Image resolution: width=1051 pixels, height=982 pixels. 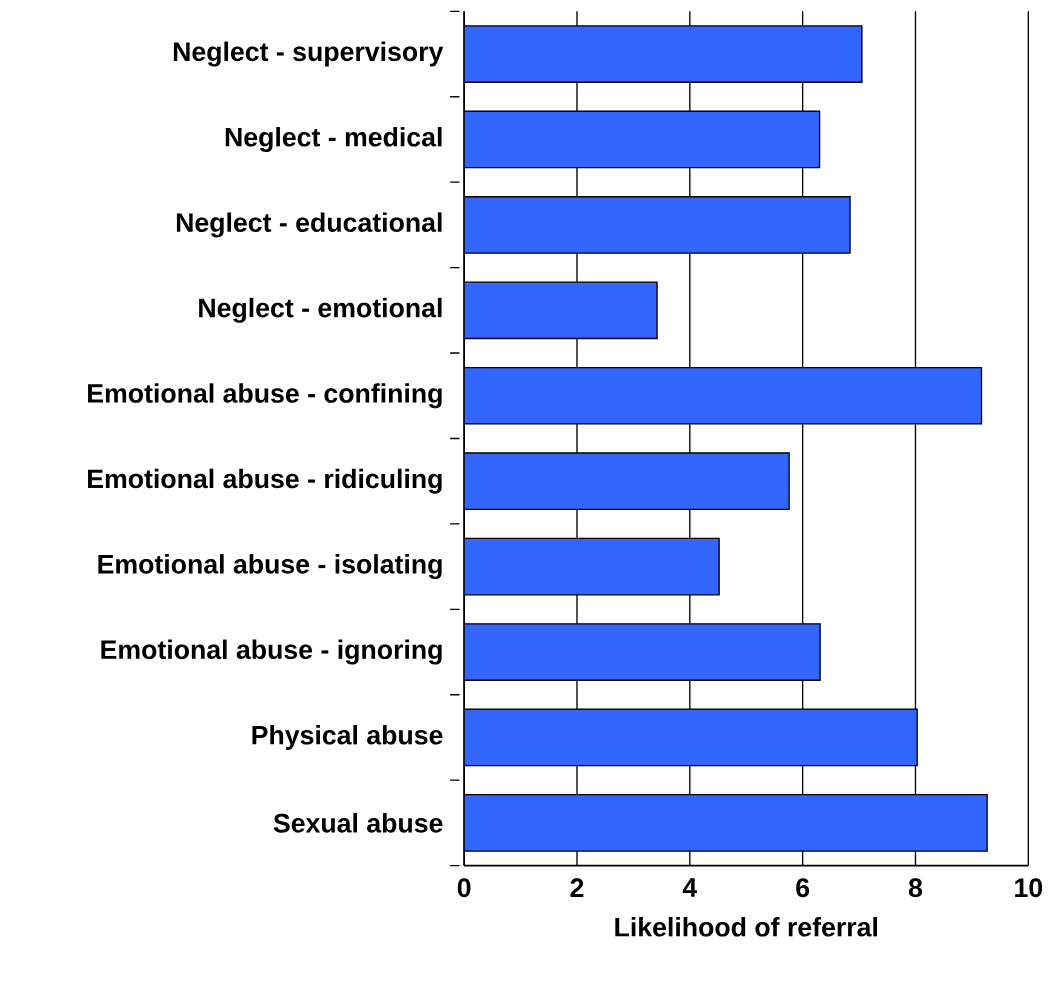 I want to click on y-tick-label: Sexual abuse, so click(x=358, y=823).